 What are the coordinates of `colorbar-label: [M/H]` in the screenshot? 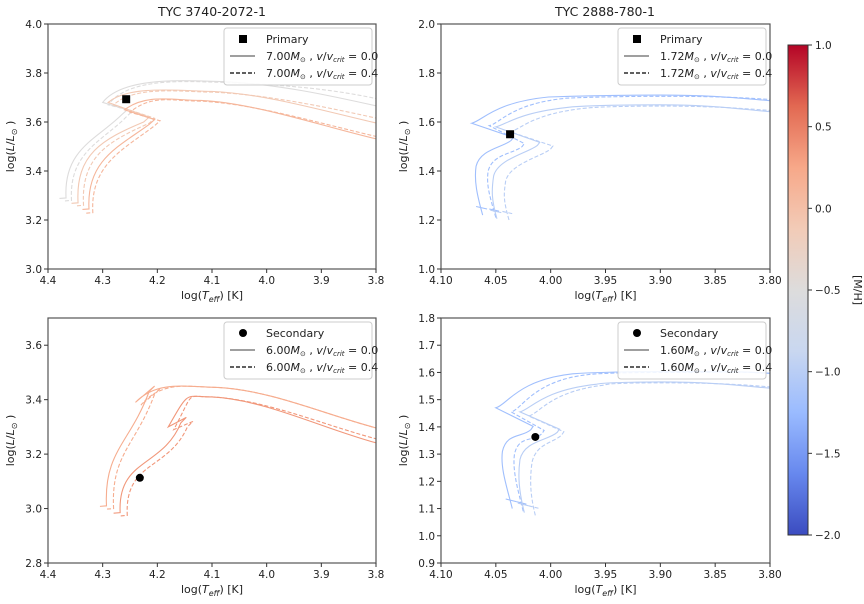 It's located at (857, 290).